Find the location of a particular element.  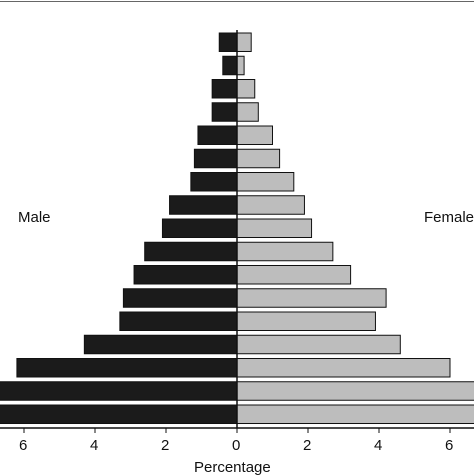

x-tick-label-6: 6 is located at coordinates (449, 445).